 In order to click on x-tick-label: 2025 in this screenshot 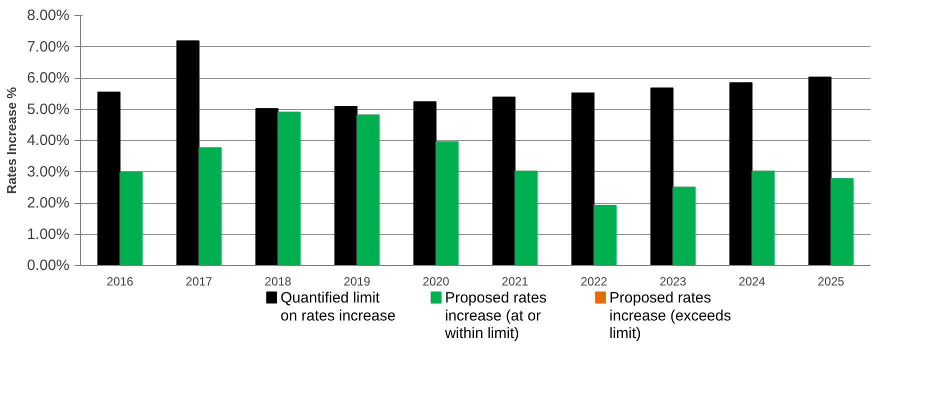, I will do `click(831, 281)`.